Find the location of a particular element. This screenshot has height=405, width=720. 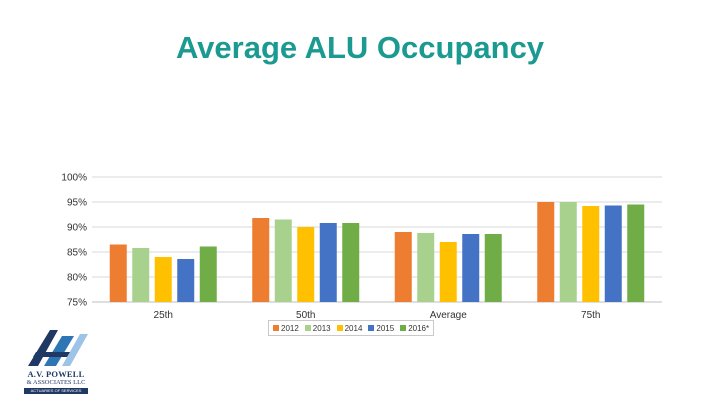

chart-legend: 2012 2013 2014 2015 2016* is located at coordinates (351, 328).